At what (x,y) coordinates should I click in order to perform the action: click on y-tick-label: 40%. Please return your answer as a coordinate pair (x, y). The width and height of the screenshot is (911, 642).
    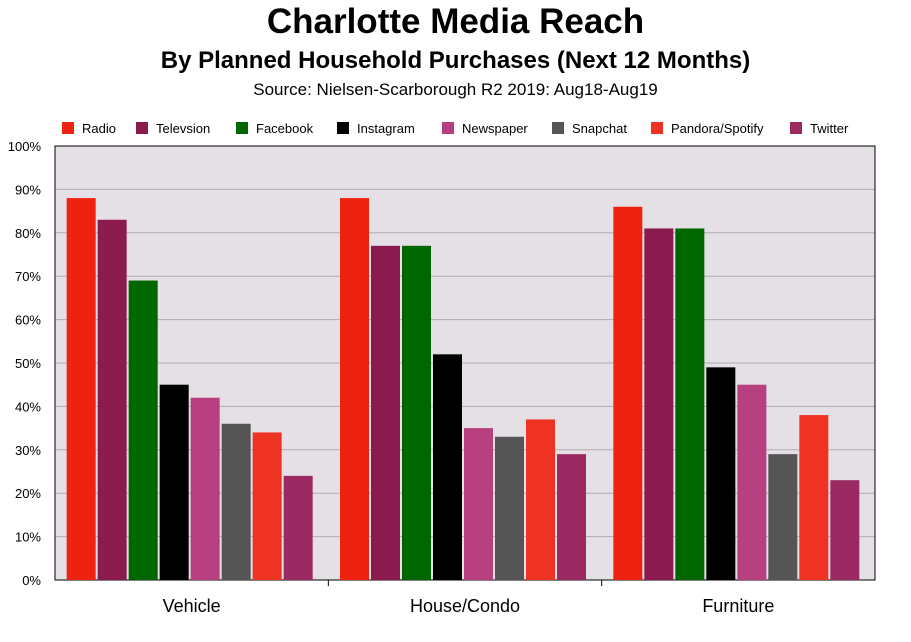
    Looking at the image, I should click on (28, 406).